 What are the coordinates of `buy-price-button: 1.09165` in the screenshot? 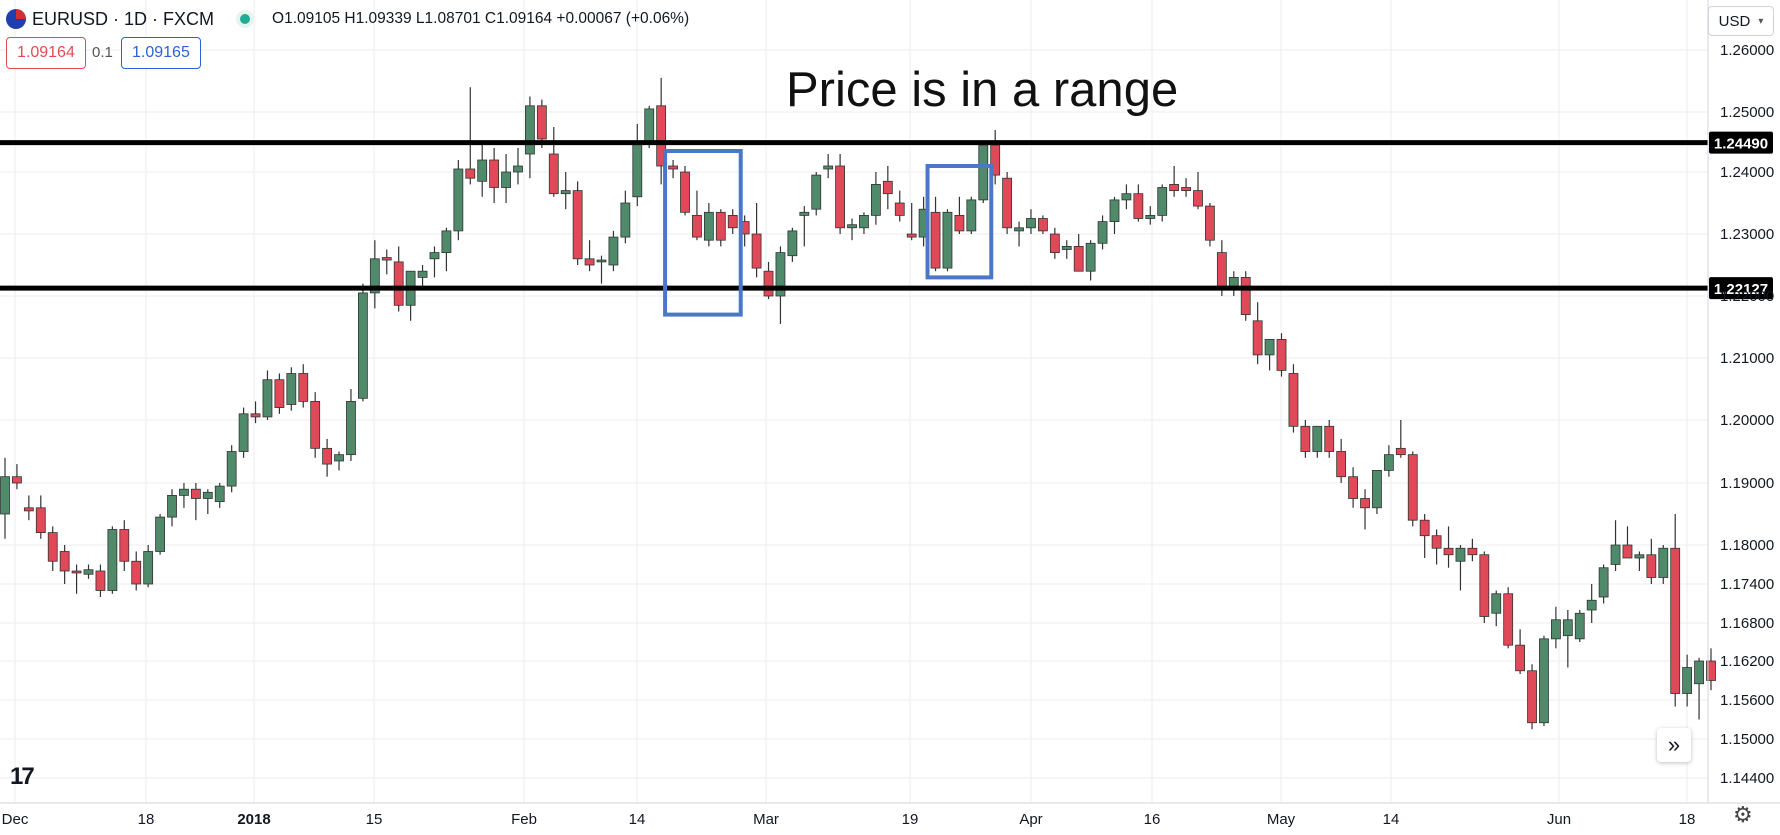 It's located at (161, 53).